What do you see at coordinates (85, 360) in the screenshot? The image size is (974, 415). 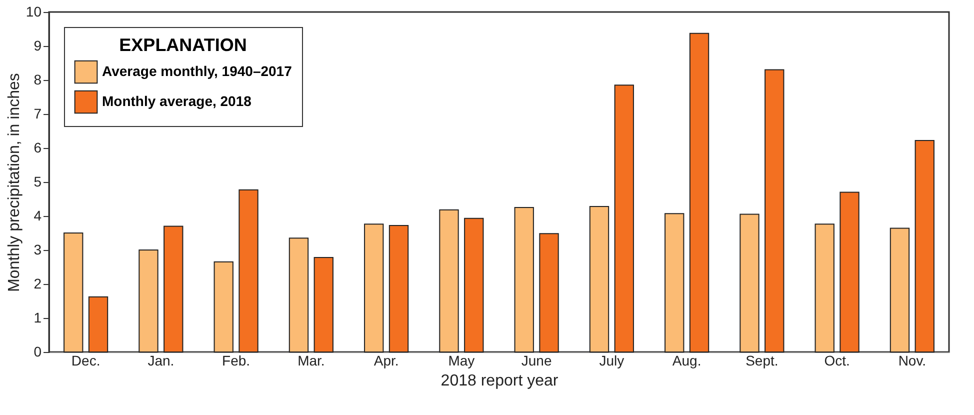 I see `x-tick-label: Dec.` at bounding box center [85, 360].